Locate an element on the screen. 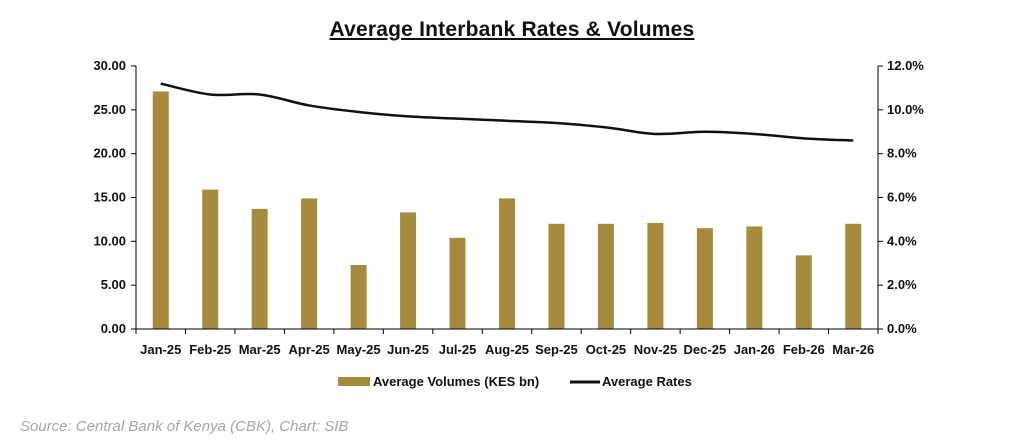 The height and width of the screenshot is (448, 1024). left-tick-label: 10.00 is located at coordinates (109, 240).